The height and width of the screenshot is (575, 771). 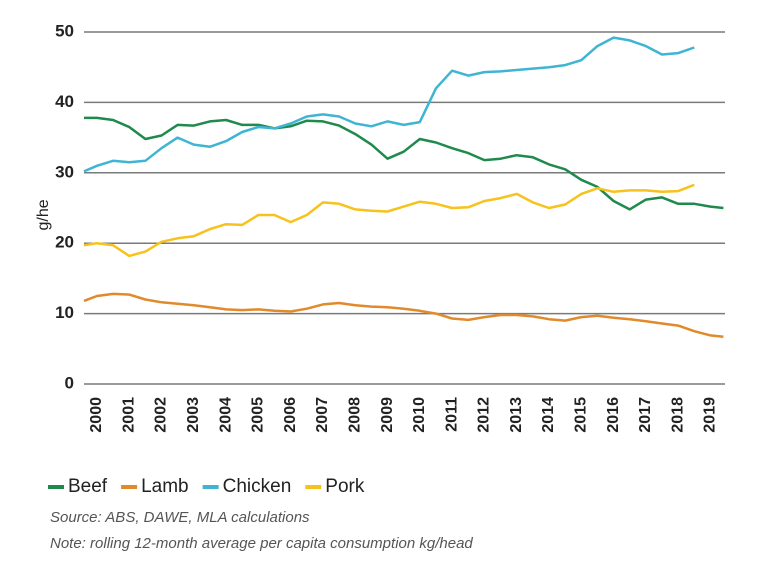 What do you see at coordinates (64, 30) in the screenshot?
I see `y-tick-label: 50` at bounding box center [64, 30].